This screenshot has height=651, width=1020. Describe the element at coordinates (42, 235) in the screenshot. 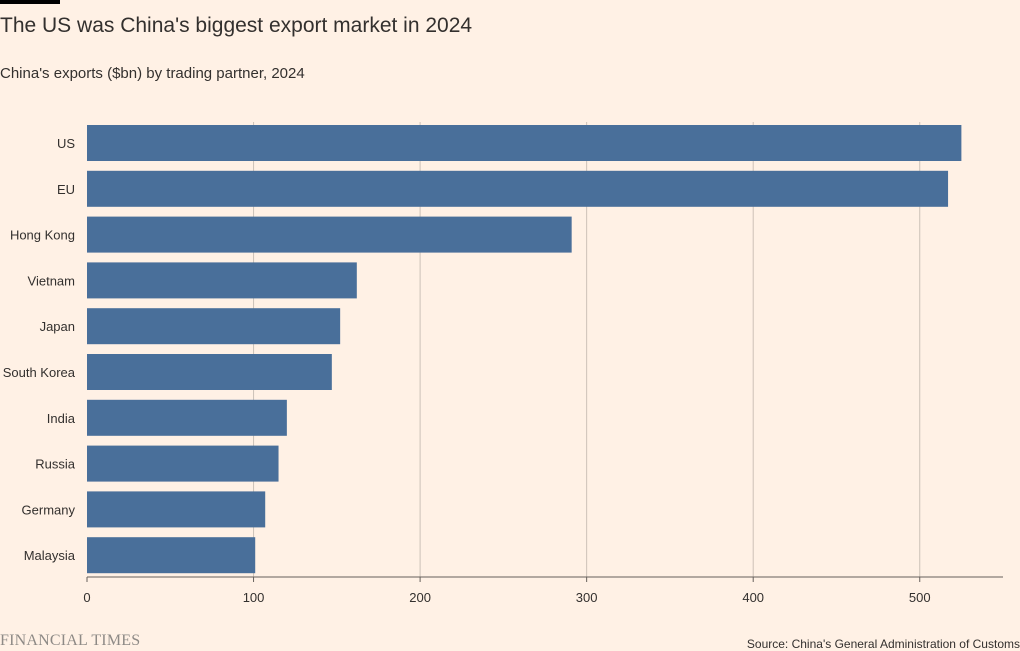

I see `category-label: Hong Kong` at that location.